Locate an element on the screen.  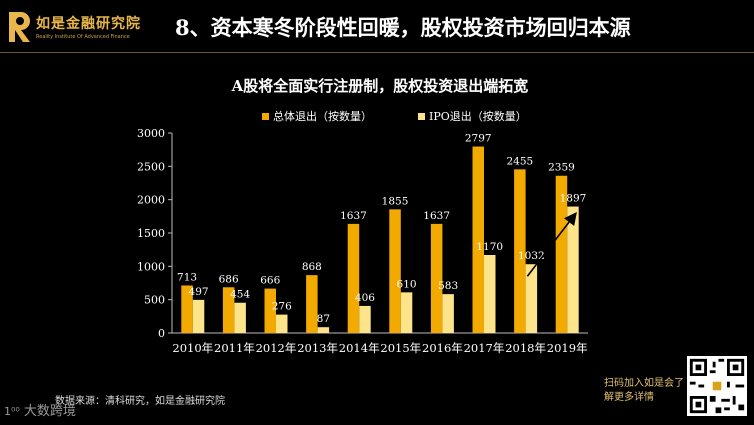
org-name: 如是金融研究院 is located at coordinates (88, 24).